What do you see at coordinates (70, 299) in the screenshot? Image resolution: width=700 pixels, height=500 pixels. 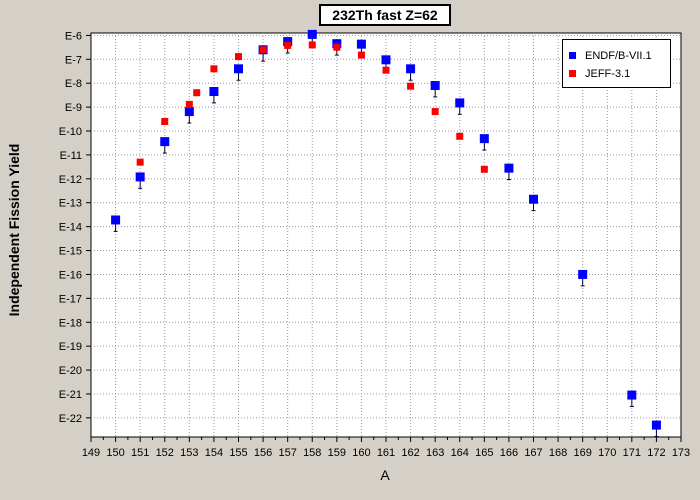 I see `y-tick-label: E-17` at bounding box center [70, 299].